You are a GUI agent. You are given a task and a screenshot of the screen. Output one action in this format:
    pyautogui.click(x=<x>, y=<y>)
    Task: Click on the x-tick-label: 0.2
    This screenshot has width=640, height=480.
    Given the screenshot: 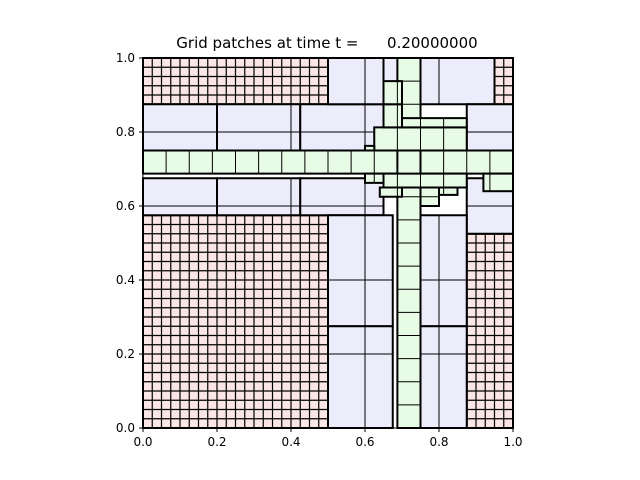 What is the action you would take?
    pyautogui.click(x=216, y=442)
    